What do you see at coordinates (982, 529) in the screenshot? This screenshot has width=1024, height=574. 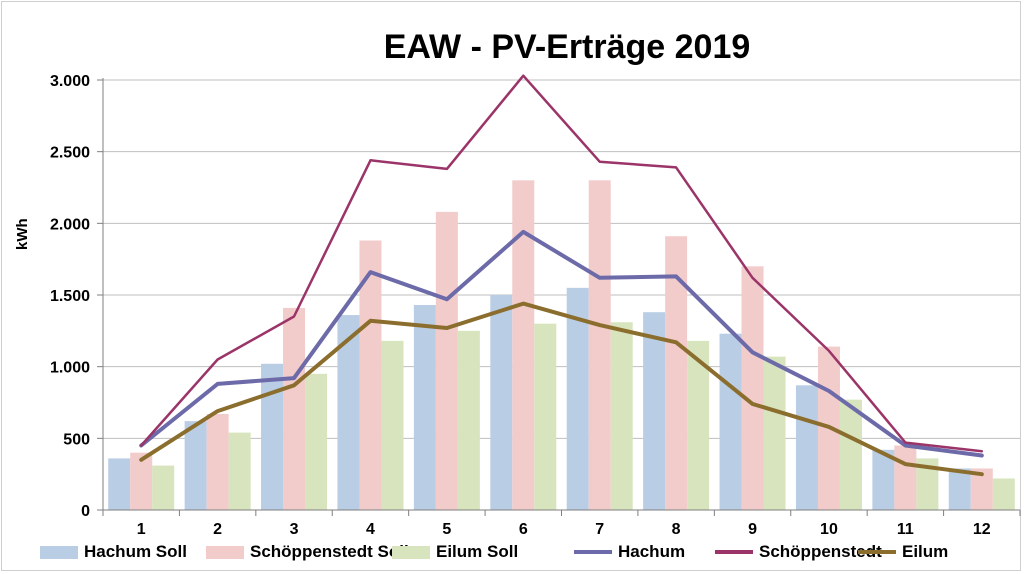 I see `x-tick-label: 12` at bounding box center [982, 529].